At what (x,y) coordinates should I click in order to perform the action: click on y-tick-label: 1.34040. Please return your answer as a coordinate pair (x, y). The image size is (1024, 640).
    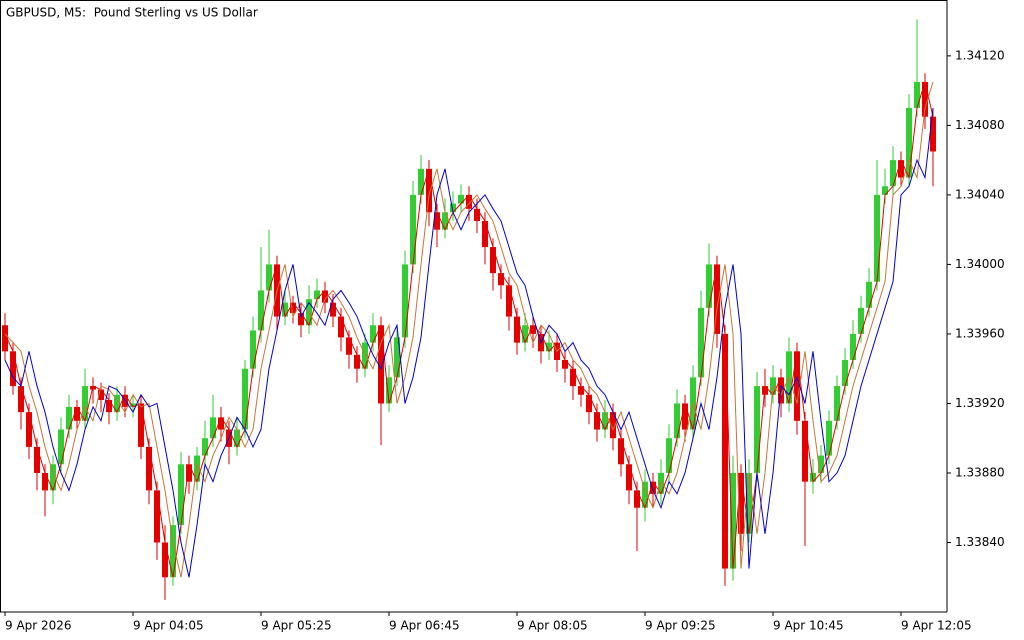
    Looking at the image, I should click on (980, 194).